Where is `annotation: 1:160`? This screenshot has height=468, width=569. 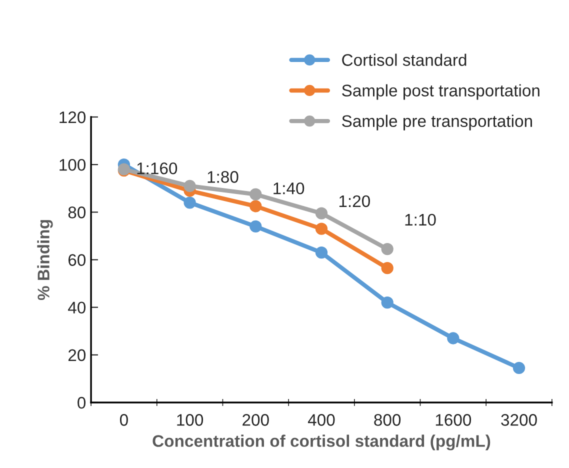 annotation: 1:160 is located at coordinates (157, 168).